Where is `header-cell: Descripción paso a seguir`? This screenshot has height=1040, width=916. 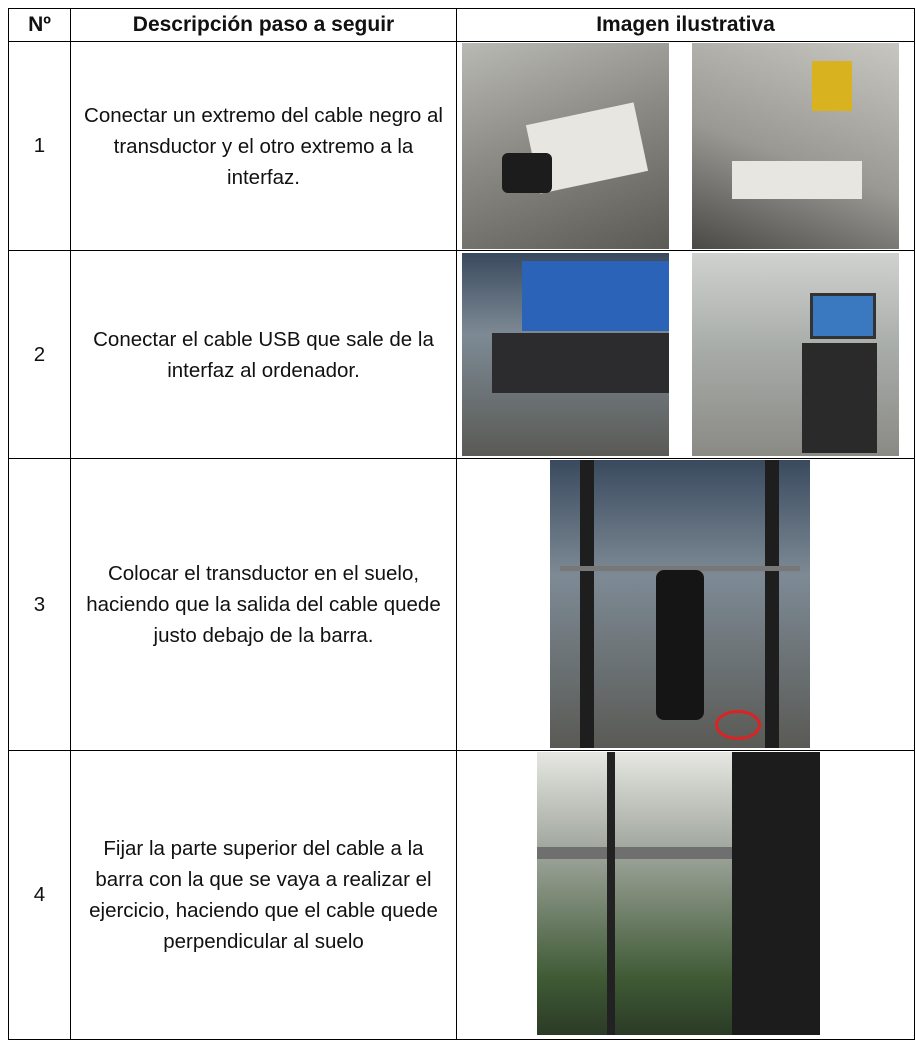
header-cell: Descripción paso a seguir is located at coordinates (263, 25).